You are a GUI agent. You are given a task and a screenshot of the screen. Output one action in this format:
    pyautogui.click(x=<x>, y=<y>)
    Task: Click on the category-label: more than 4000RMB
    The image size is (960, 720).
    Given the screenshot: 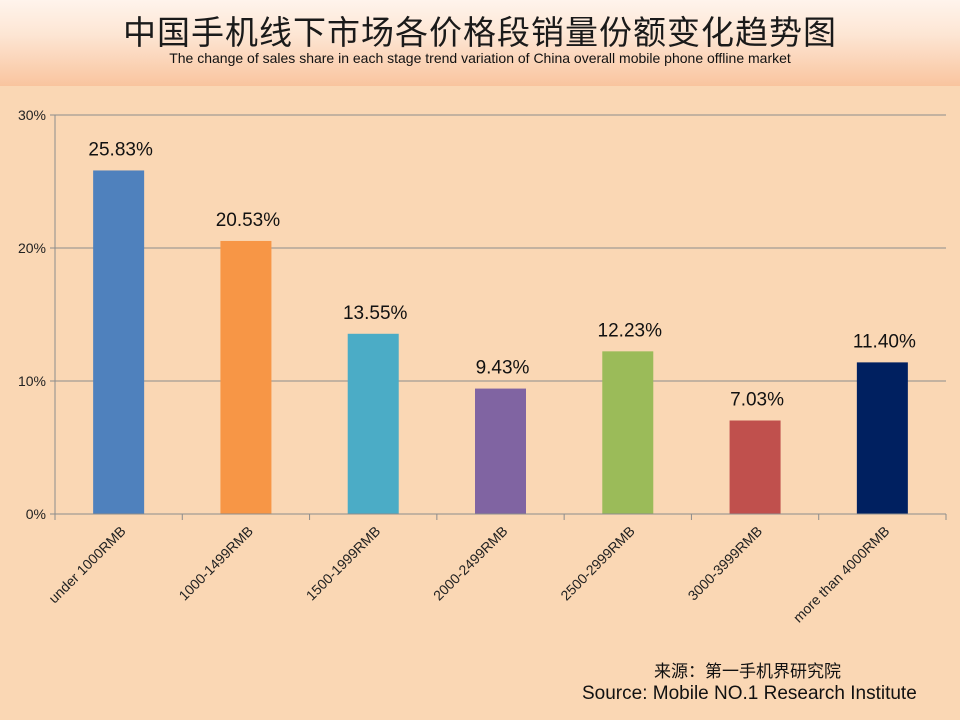 What is the action you would take?
    pyautogui.click(x=841, y=574)
    